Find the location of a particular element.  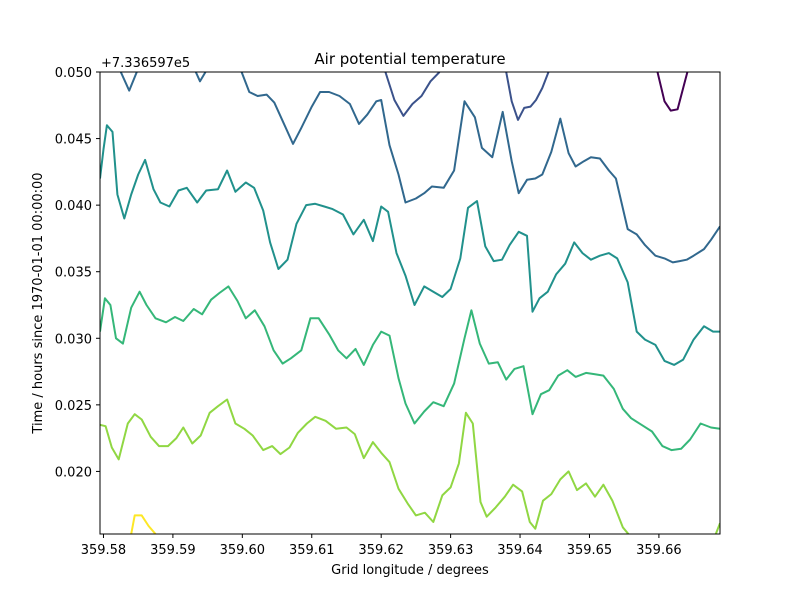

x-tick-label: 359.64 is located at coordinates (520, 550).